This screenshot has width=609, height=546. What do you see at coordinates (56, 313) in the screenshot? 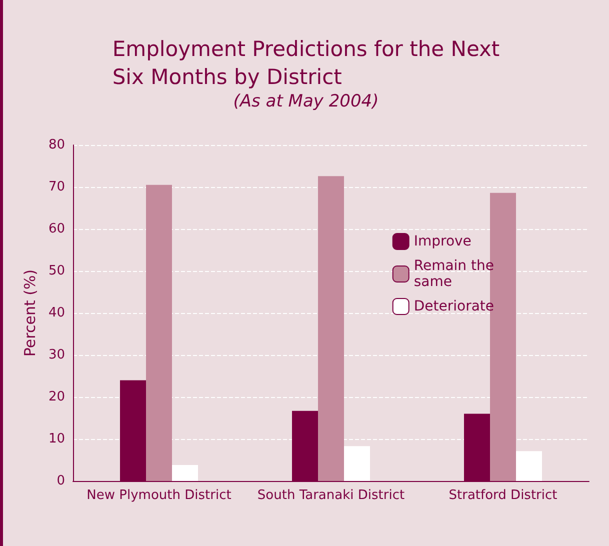
I see `y-tick-label: 40` at bounding box center [56, 313].